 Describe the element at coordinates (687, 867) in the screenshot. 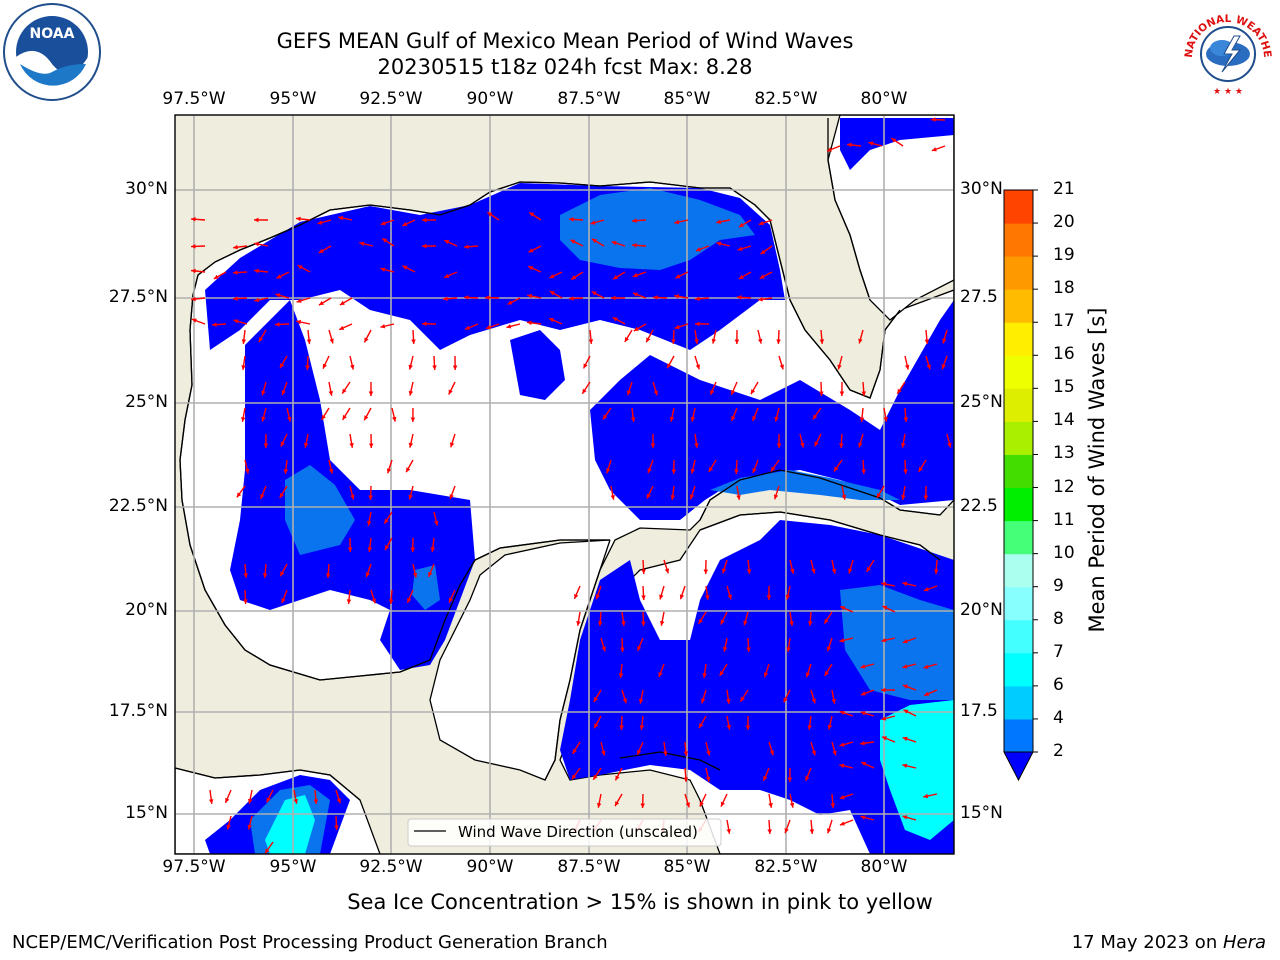

I see `lon-tick-bottom: 85°W` at that location.